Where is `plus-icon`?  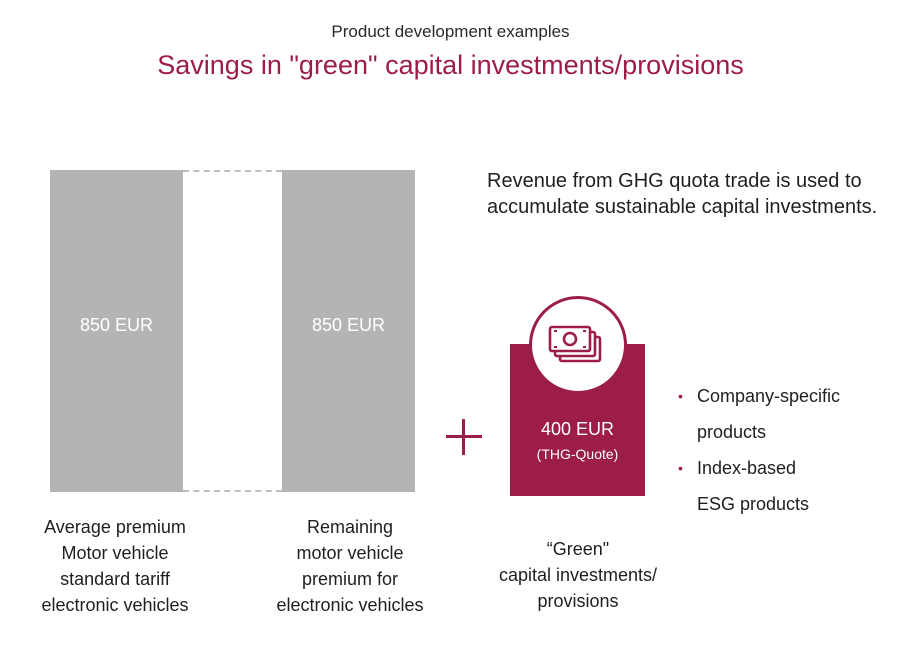
plus-icon is located at coordinates (464, 437).